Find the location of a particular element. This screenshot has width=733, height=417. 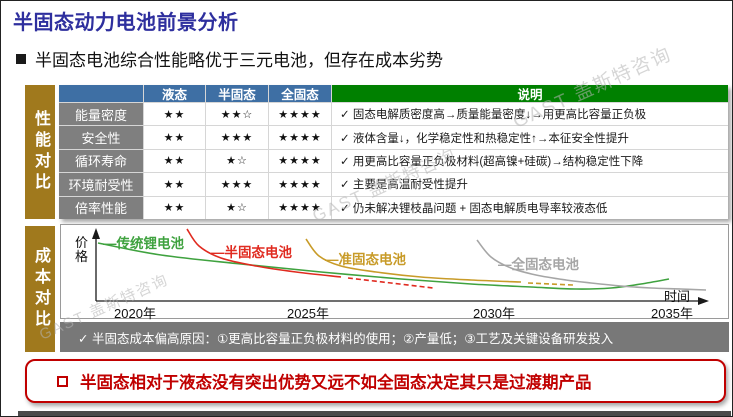

x-axis-arrow-icon is located at coordinates (703, 301).